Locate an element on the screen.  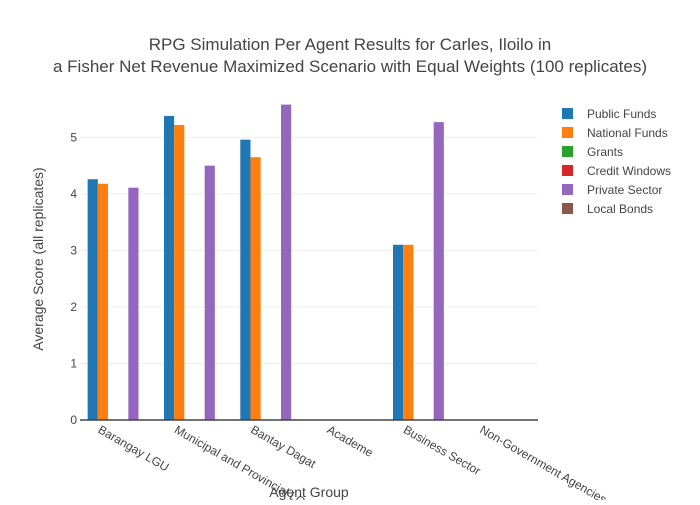
legend-label: Grants is located at coordinates (605, 152).